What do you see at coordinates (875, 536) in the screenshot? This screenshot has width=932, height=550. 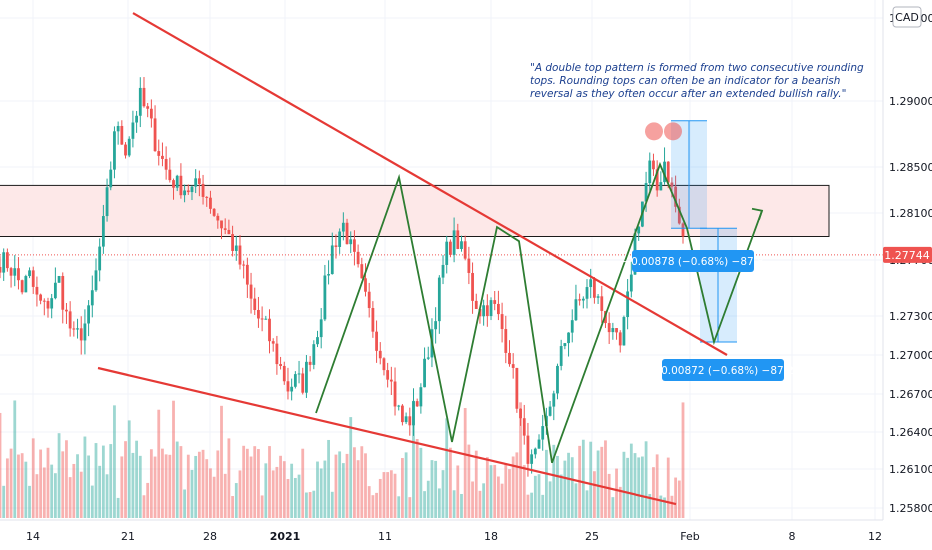 I see `x-tick-label: 12` at bounding box center [875, 536].